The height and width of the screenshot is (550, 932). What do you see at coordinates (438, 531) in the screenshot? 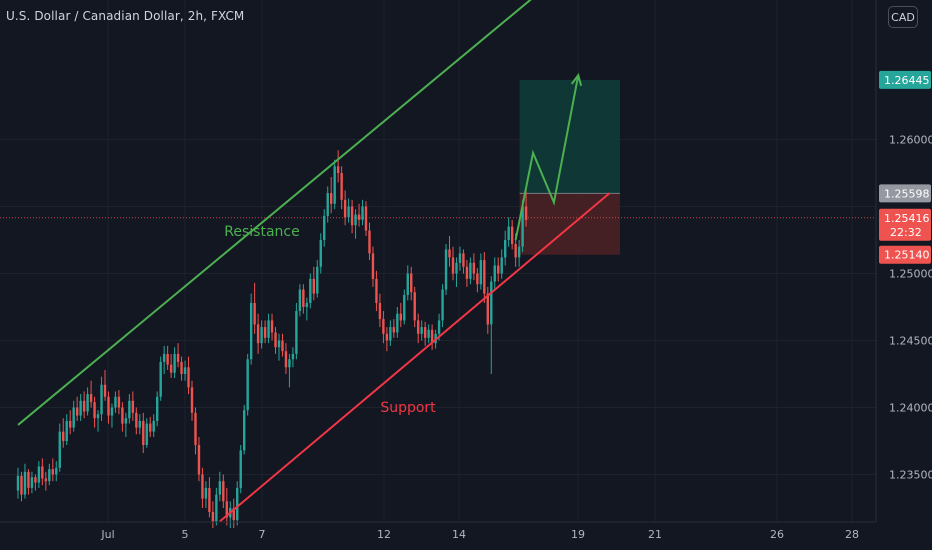
I see `time-axis: Jul 5 7 12 14 19 21 26 28` at bounding box center [438, 531].